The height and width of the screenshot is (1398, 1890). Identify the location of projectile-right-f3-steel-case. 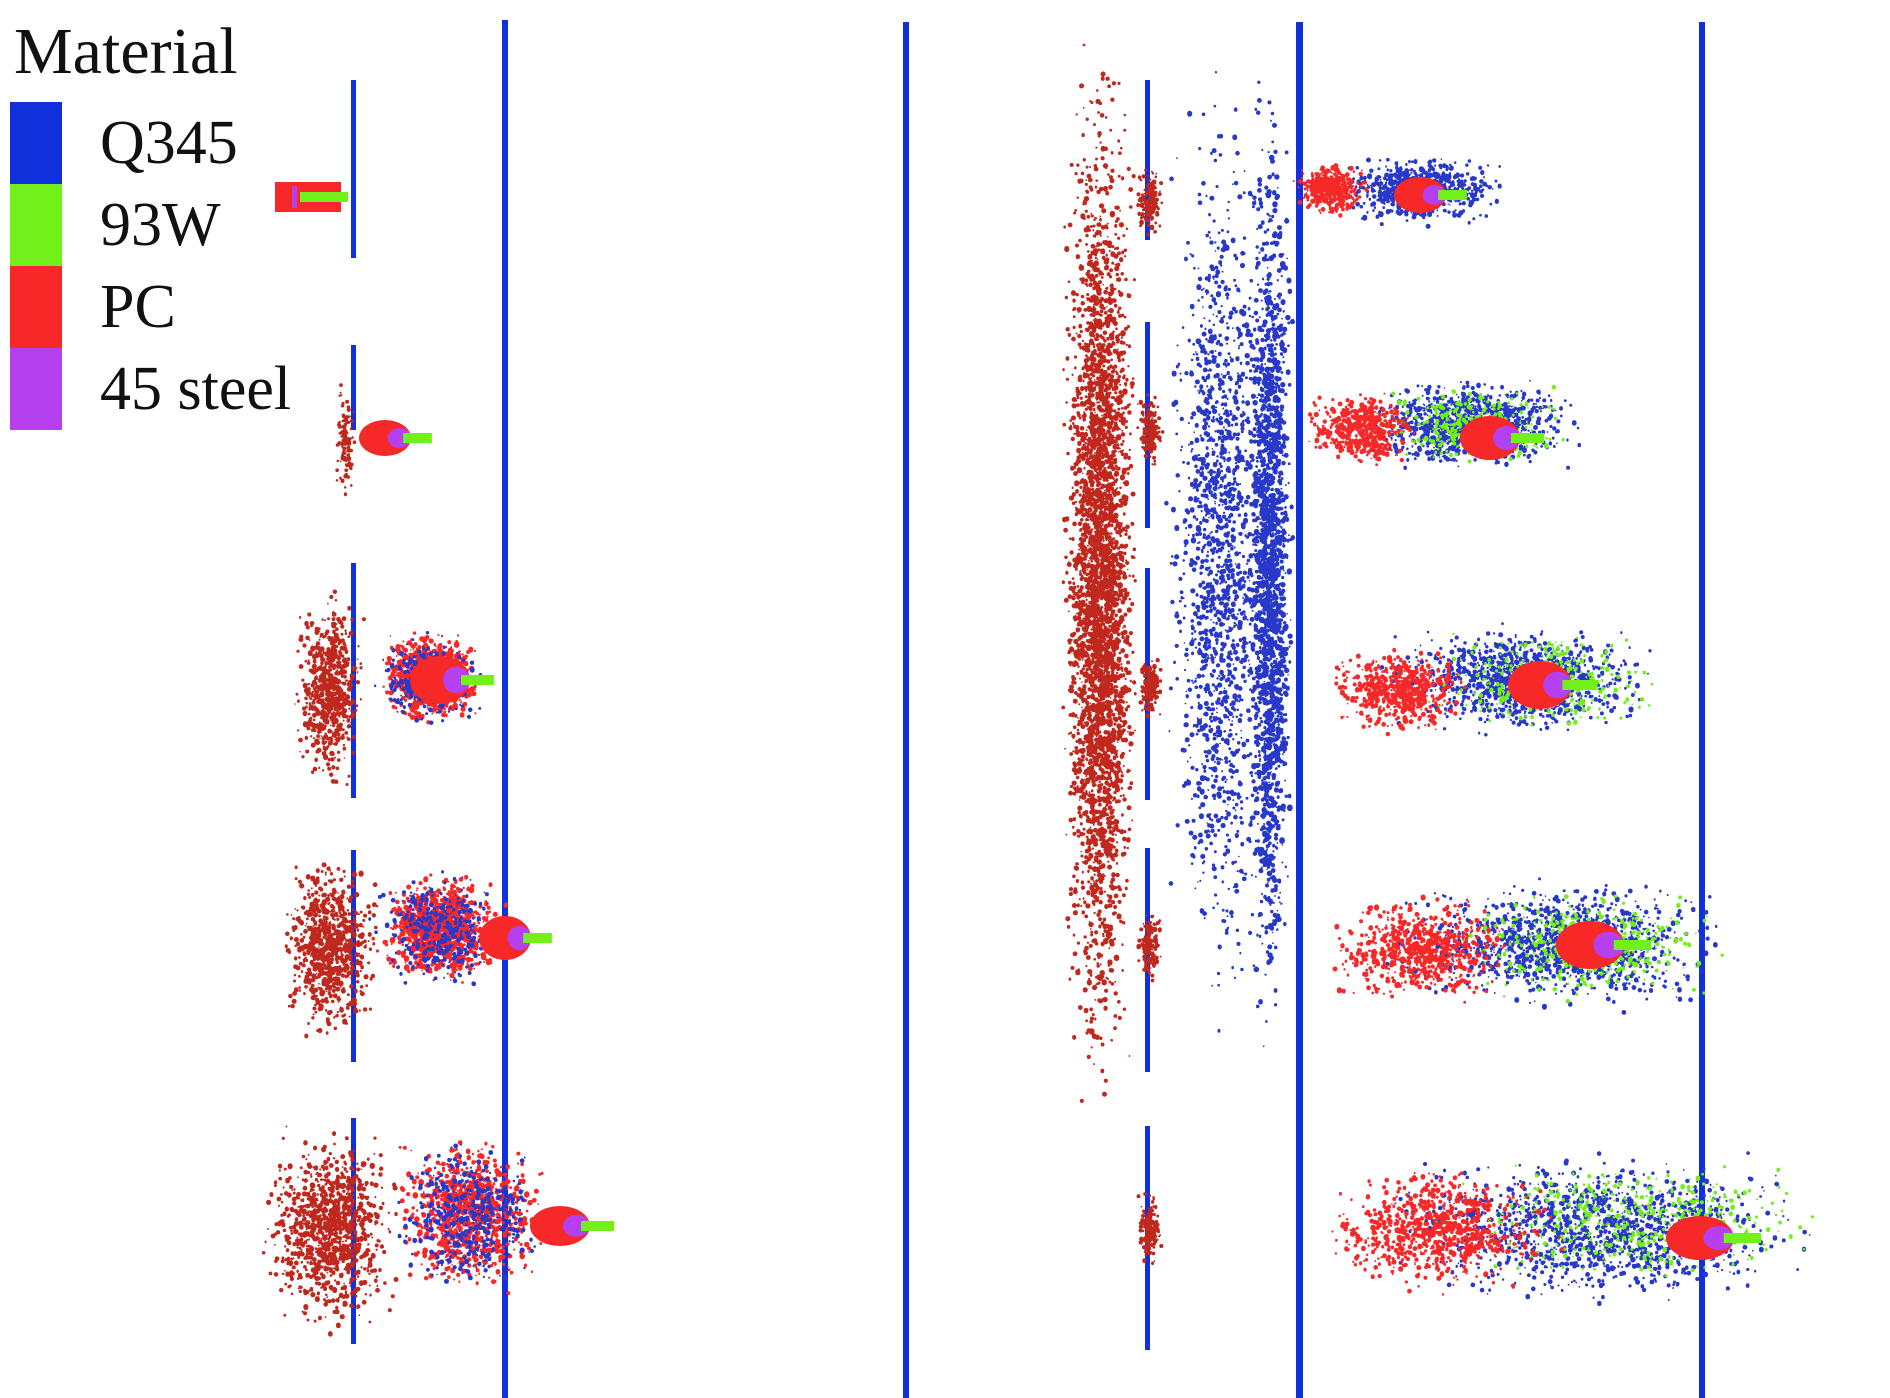
(1557, 685).